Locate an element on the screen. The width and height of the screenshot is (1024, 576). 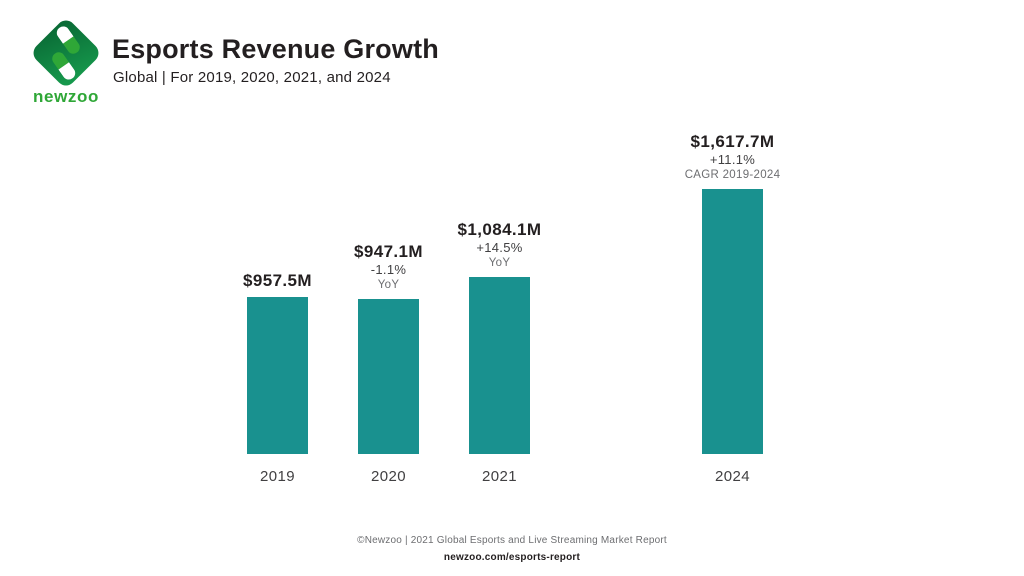
newzoo-logo: newzoo is located at coordinates (66, 60).